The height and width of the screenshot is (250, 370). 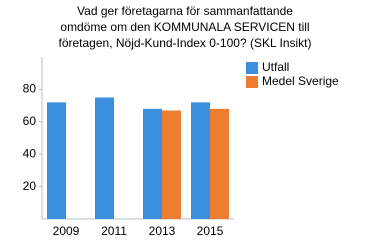 What do you see at coordinates (275, 67) in the screenshot?
I see `legend-label: Utfall` at bounding box center [275, 67].